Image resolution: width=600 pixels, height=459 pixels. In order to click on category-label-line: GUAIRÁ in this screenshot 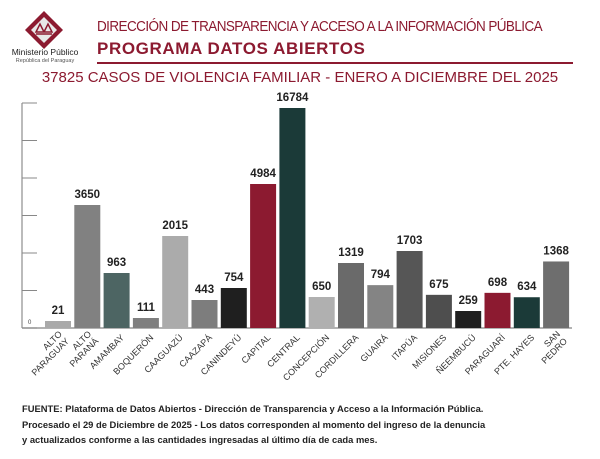, I will do `click(373, 347)`.